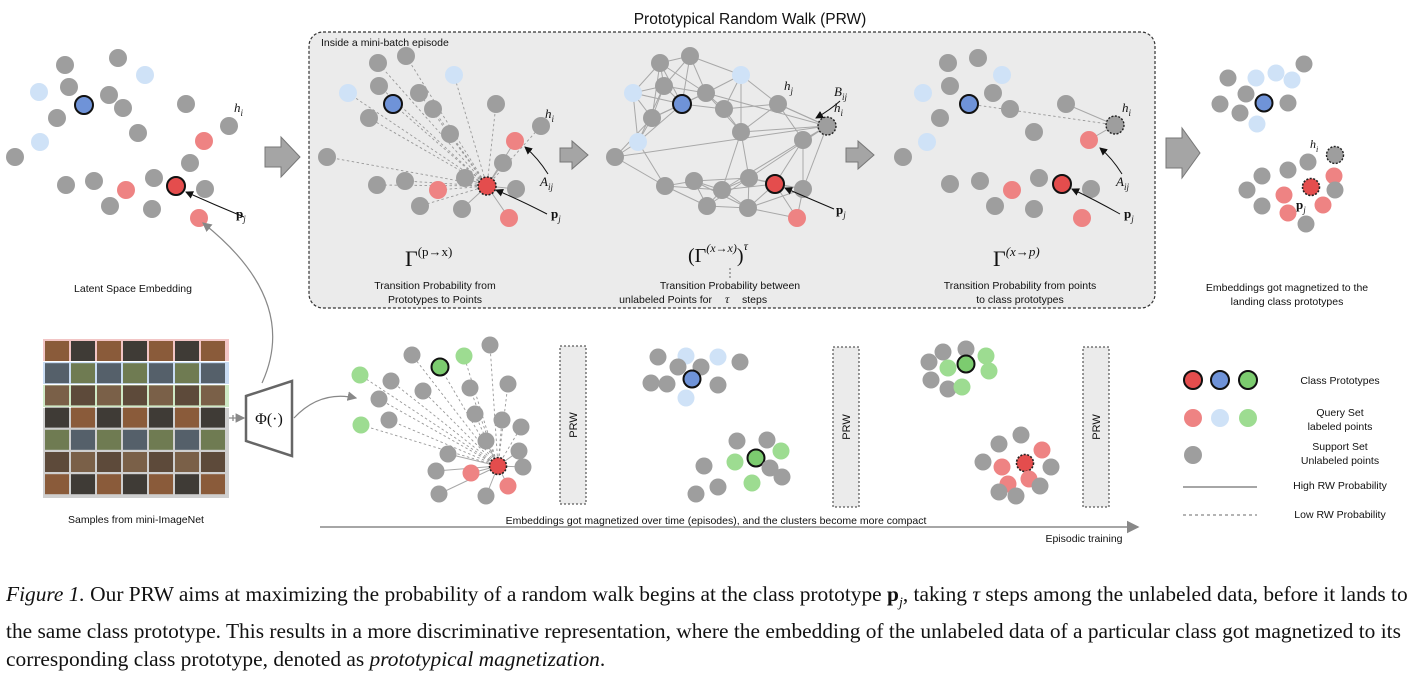  What do you see at coordinates (1339, 413) in the screenshot?
I see `legend-query-1: Query Set` at bounding box center [1339, 413].